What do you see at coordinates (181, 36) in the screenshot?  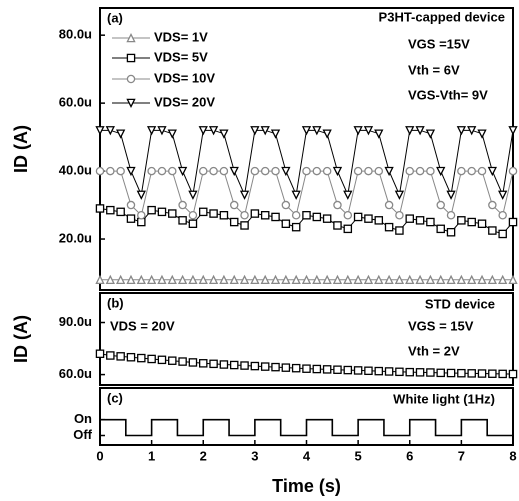 I see `legend-label: VDS= 1V` at bounding box center [181, 36].